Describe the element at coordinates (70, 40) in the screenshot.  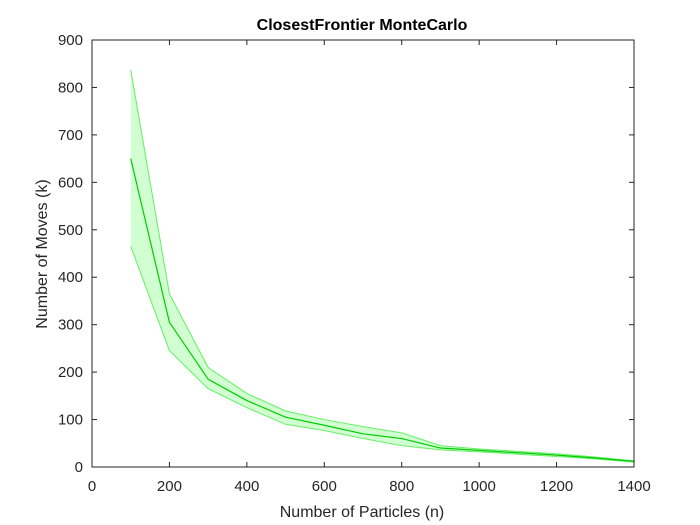
I see `y-tick-label: 900` at that location.